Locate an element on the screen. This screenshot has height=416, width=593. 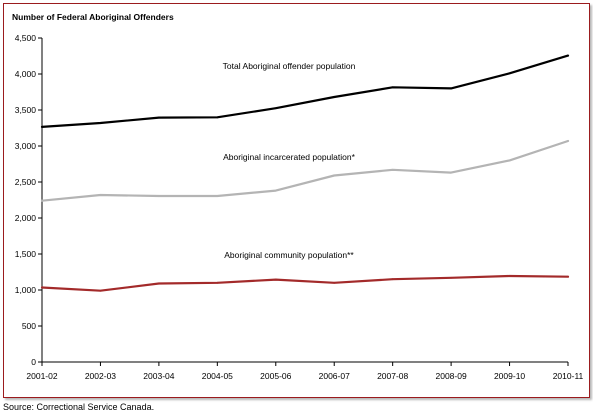
x-tick-label: 2002-03 is located at coordinates (100, 376).